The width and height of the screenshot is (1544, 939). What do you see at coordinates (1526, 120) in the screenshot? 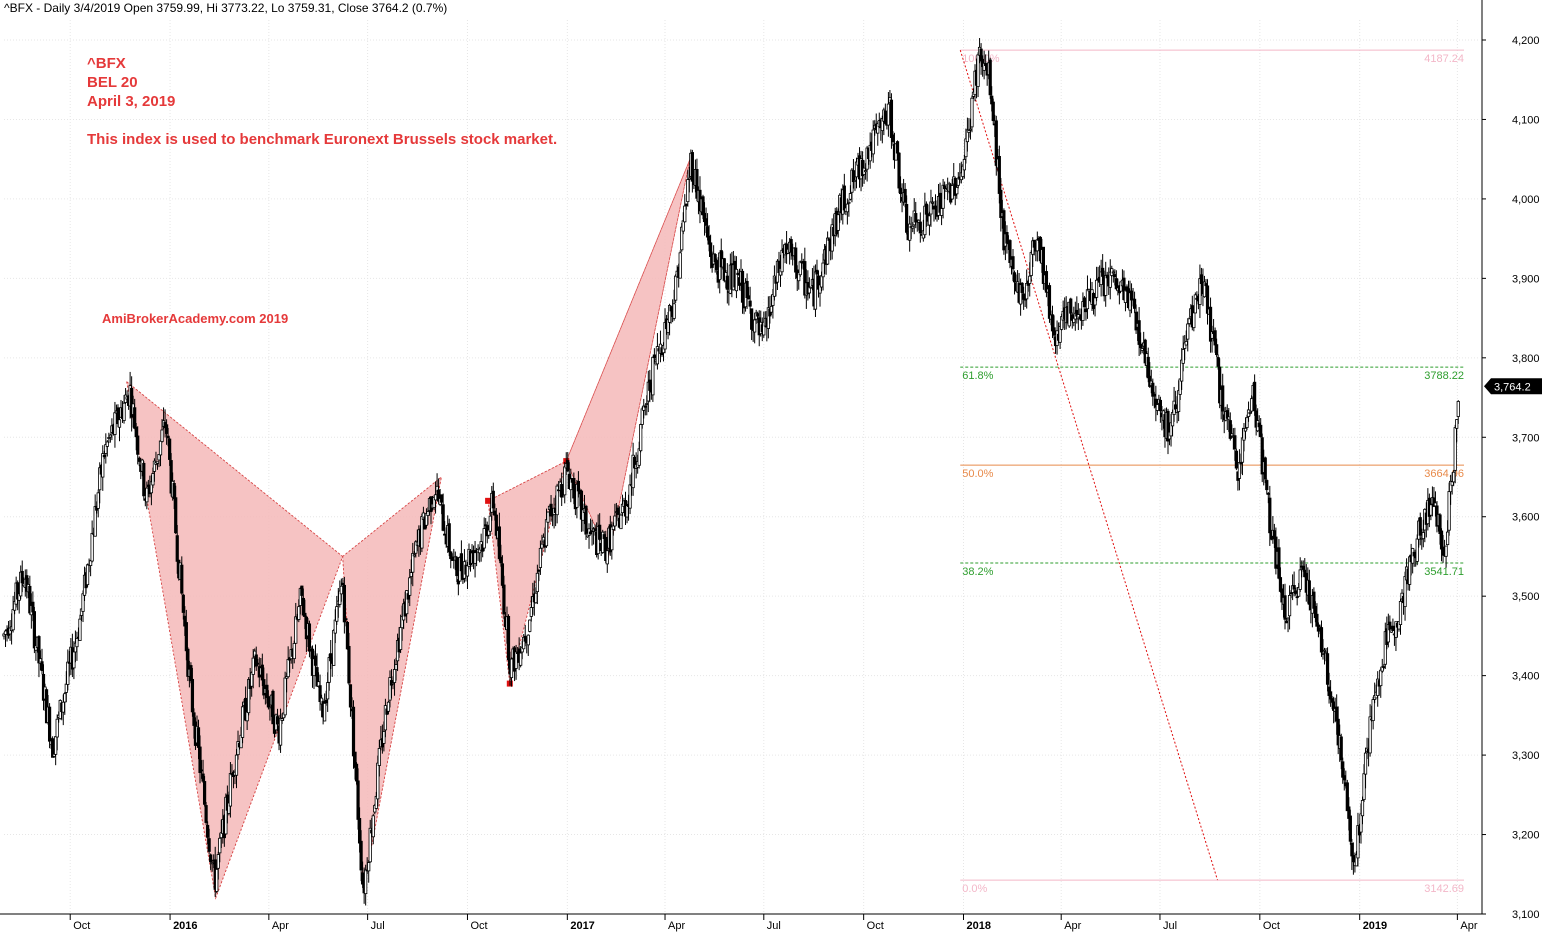
I see `y-tick-label: 4,100` at bounding box center [1526, 120].